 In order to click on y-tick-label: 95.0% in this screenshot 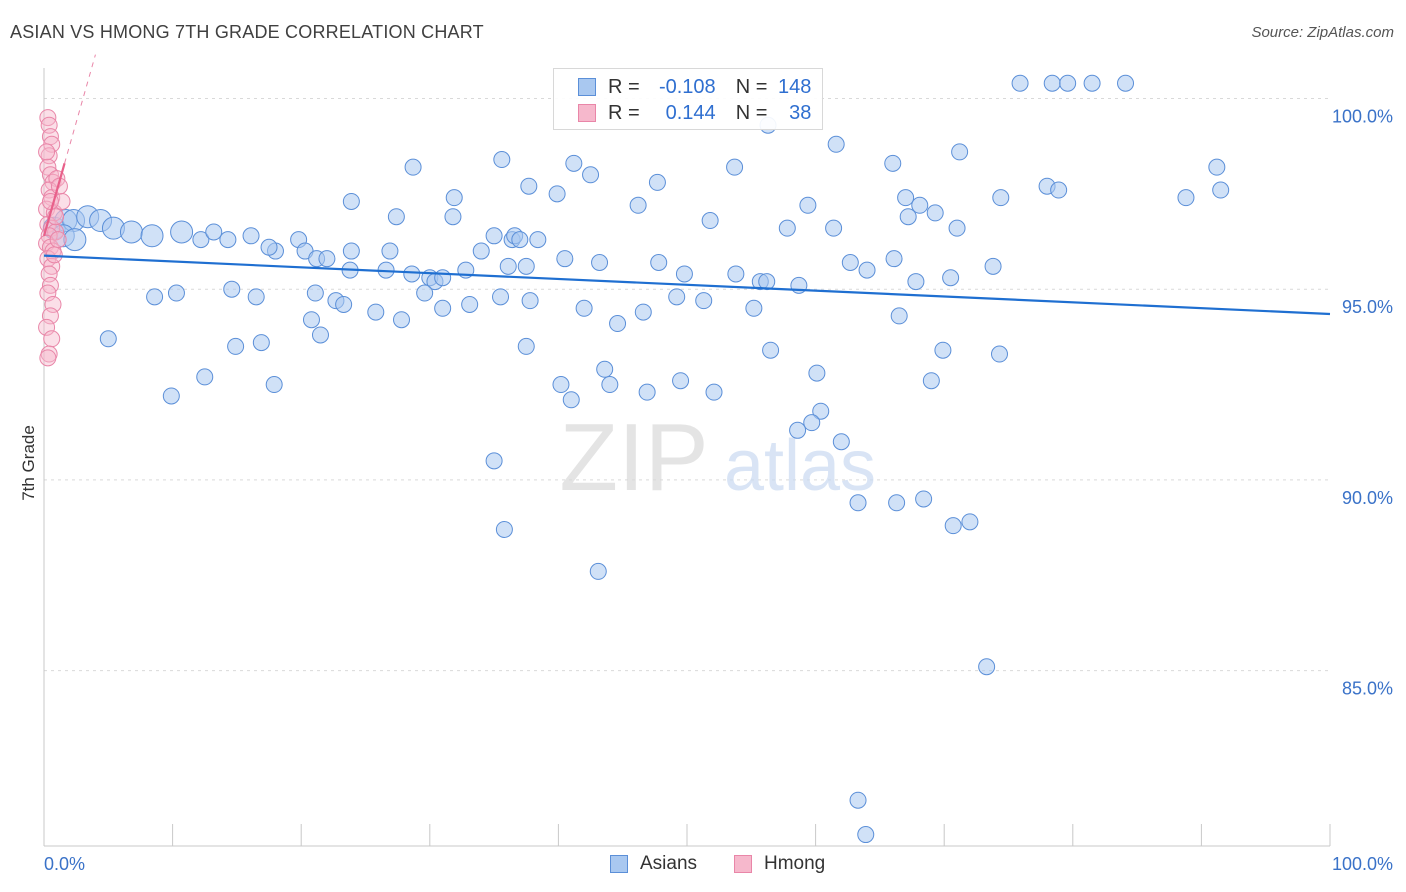, I will do `click(1367, 307)`.